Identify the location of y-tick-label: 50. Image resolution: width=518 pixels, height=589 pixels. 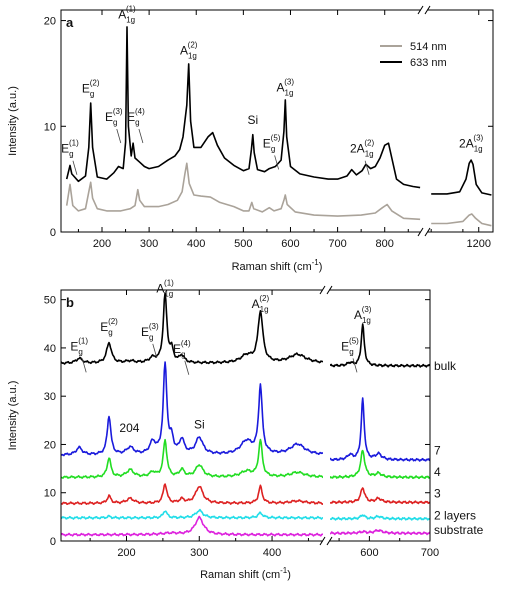
(50, 301).